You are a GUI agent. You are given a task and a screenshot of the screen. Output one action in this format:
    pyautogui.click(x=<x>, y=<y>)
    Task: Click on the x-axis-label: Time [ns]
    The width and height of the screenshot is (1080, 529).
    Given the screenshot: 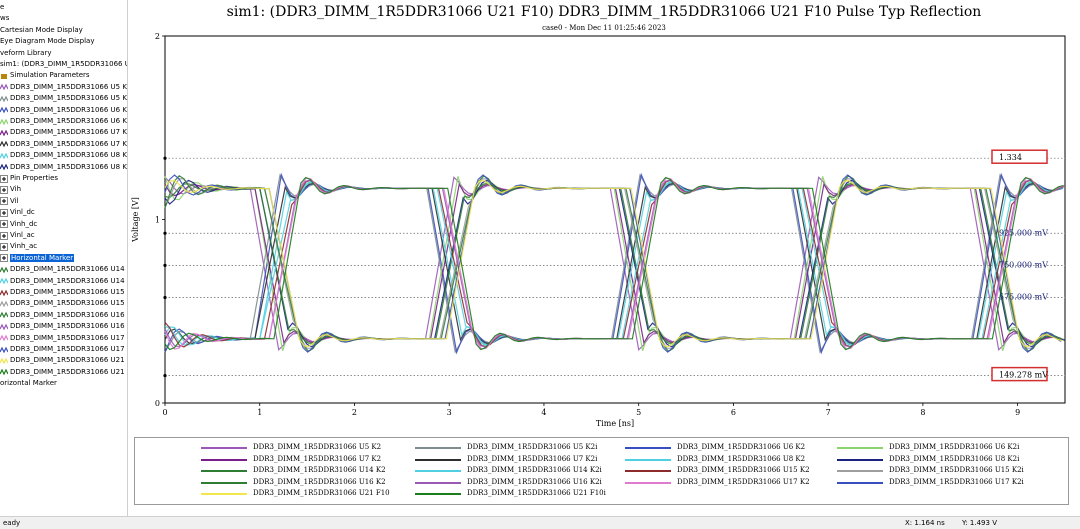 What is the action you would take?
    pyautogui.click(x=615, y=423)
    